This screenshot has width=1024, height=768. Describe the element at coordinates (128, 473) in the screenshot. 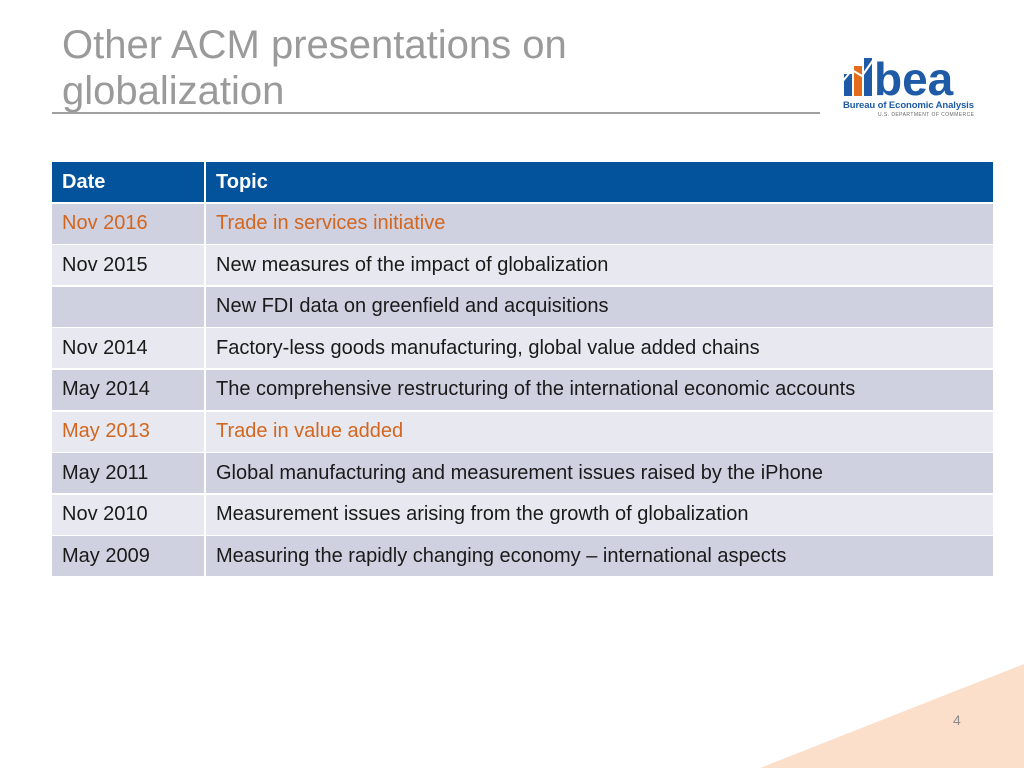

I see `date-cell: May 2011` at that location.